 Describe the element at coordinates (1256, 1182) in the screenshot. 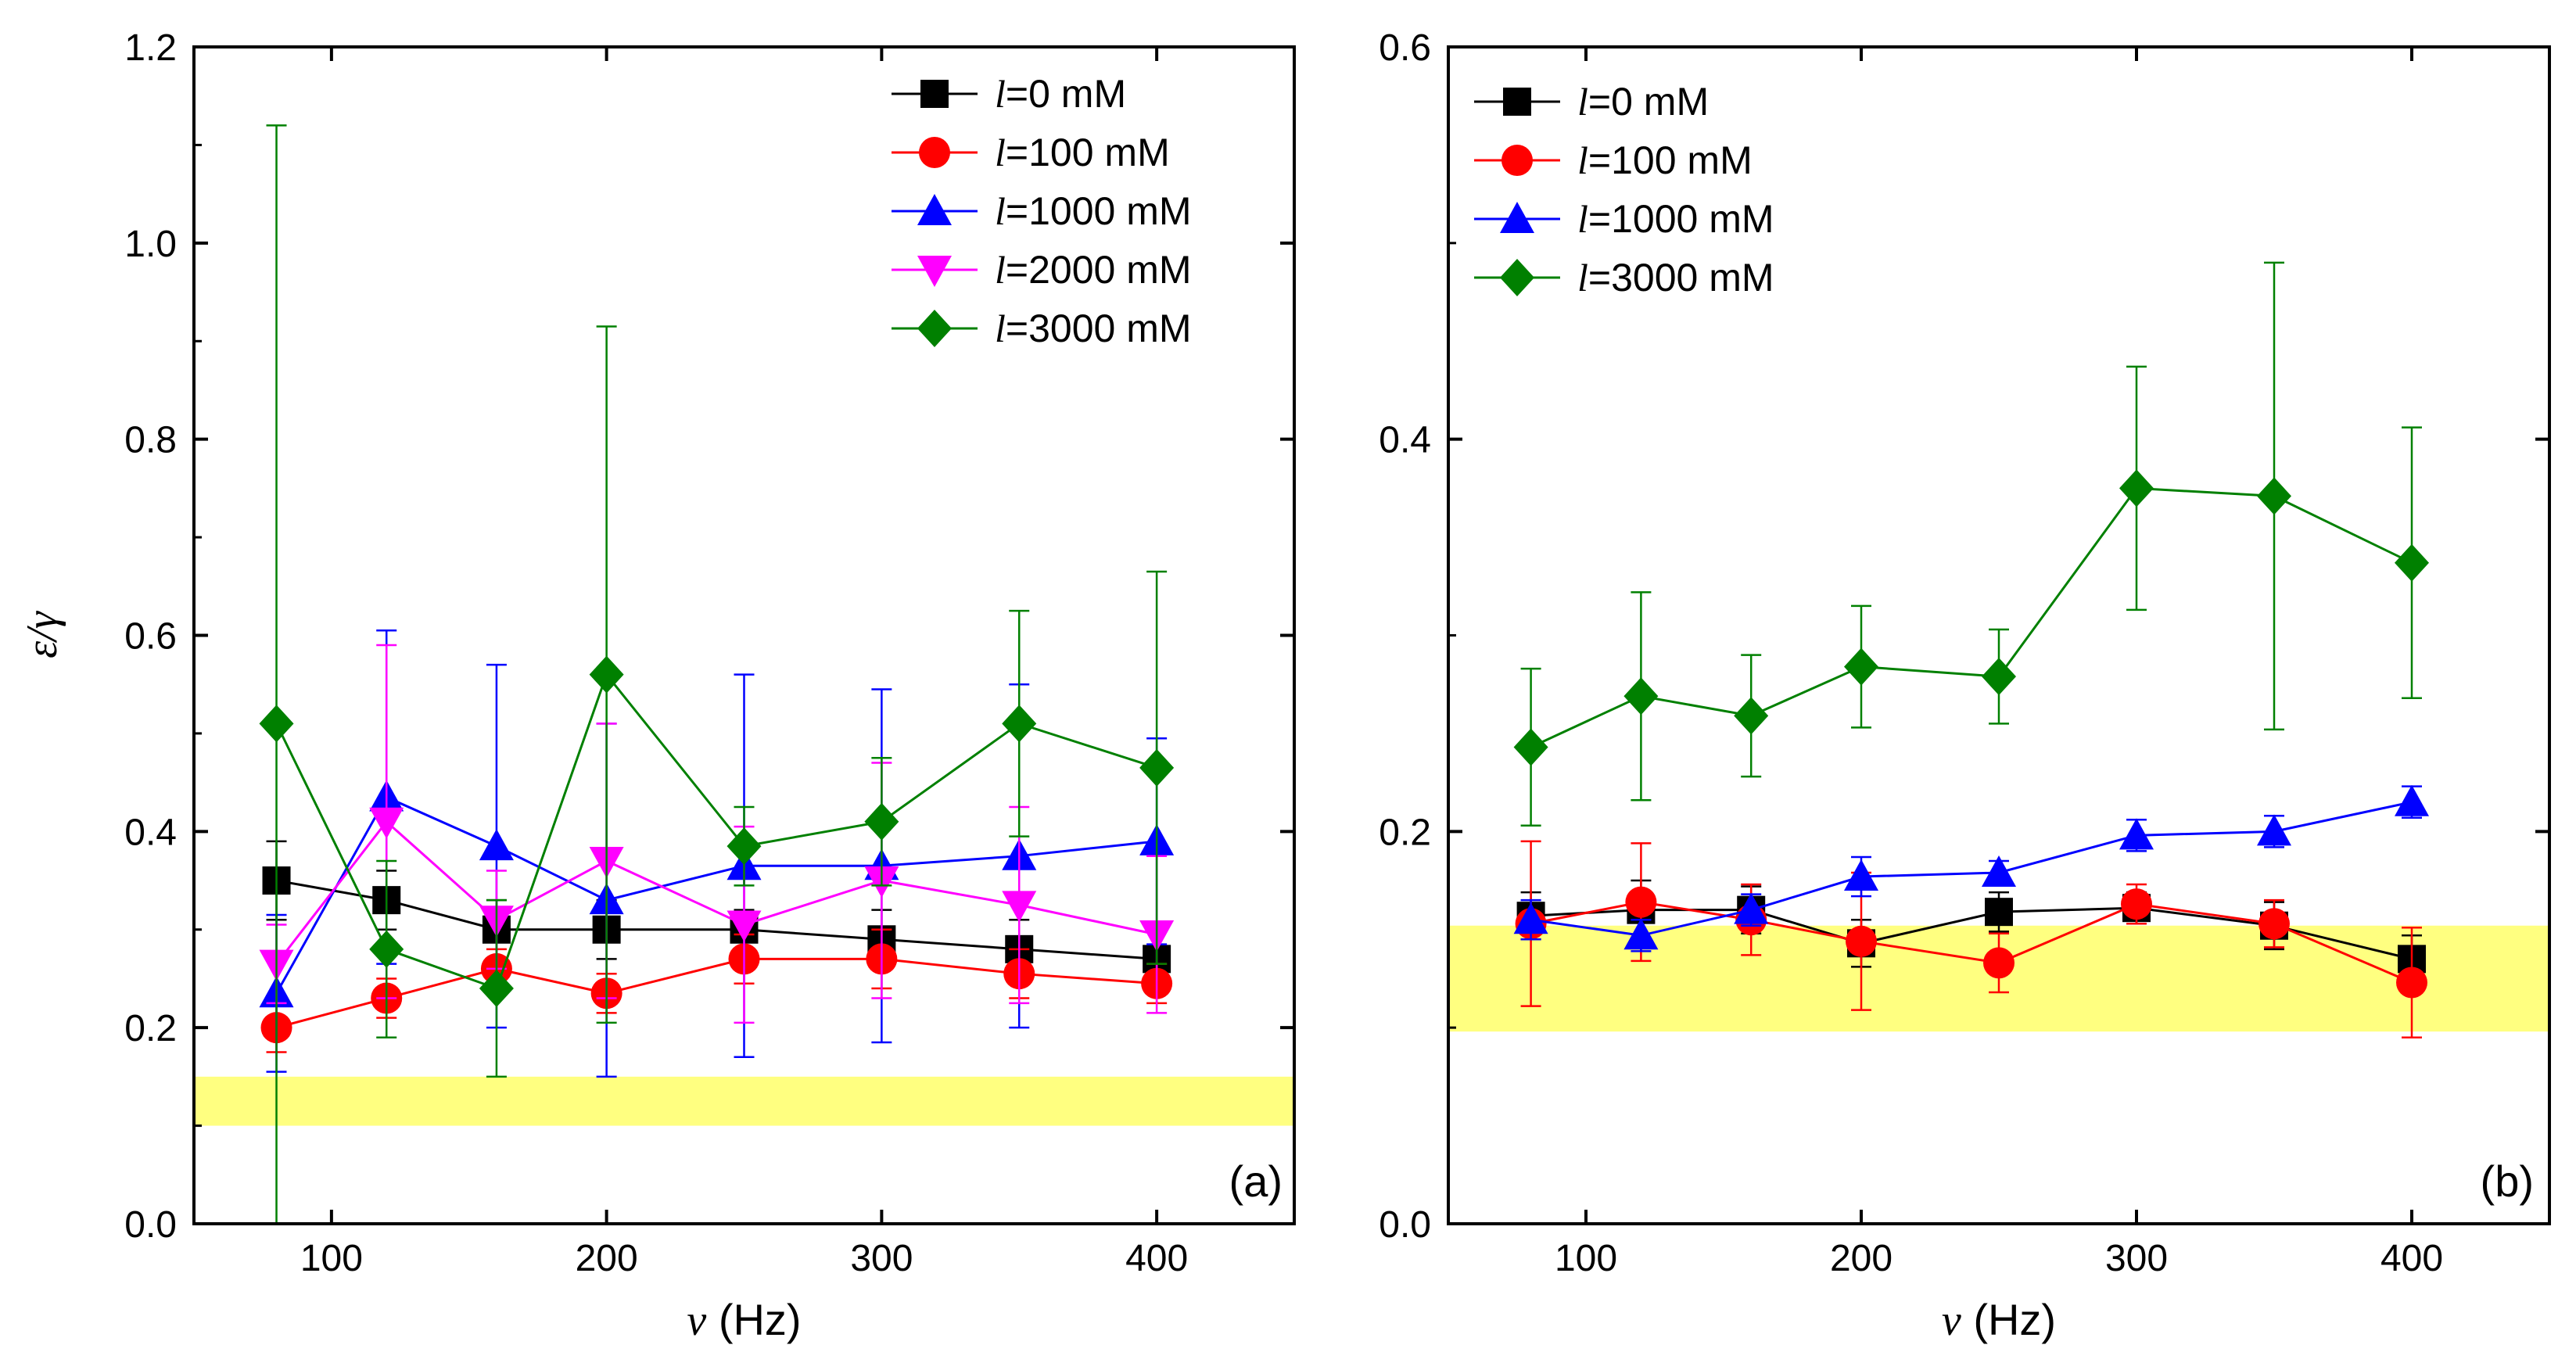

I see `panel-label: (a)` at that location.